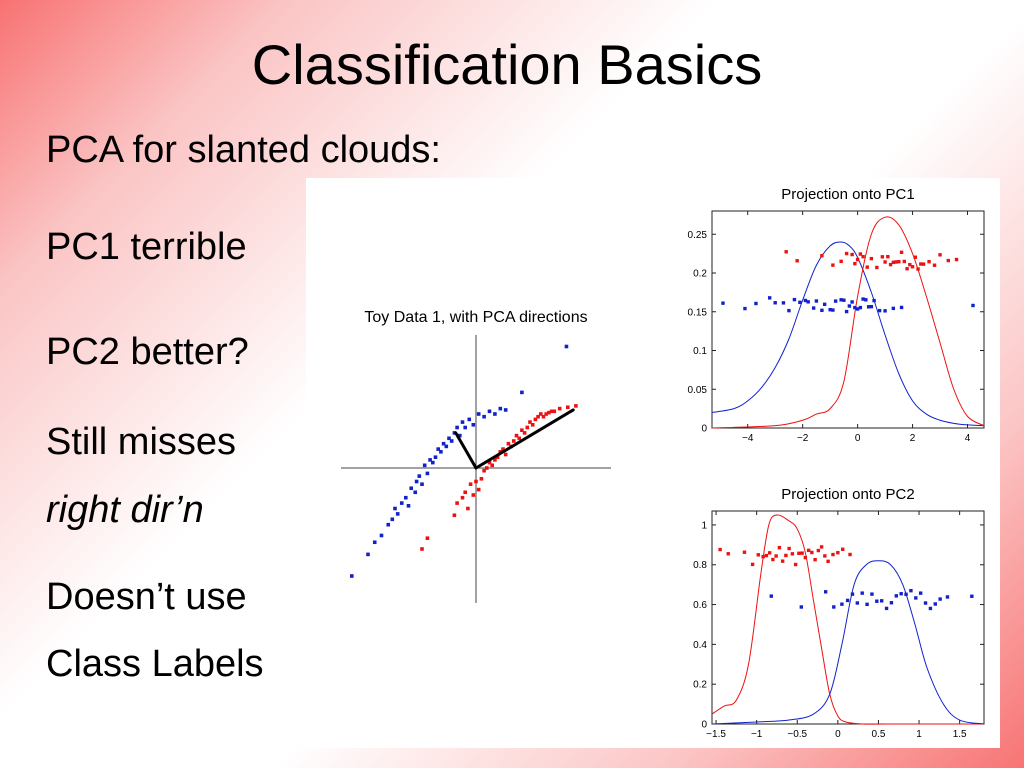  Describe the element at coordinates (466, 450) in the screenshot. I see `pca-direction-pc2` at that location.